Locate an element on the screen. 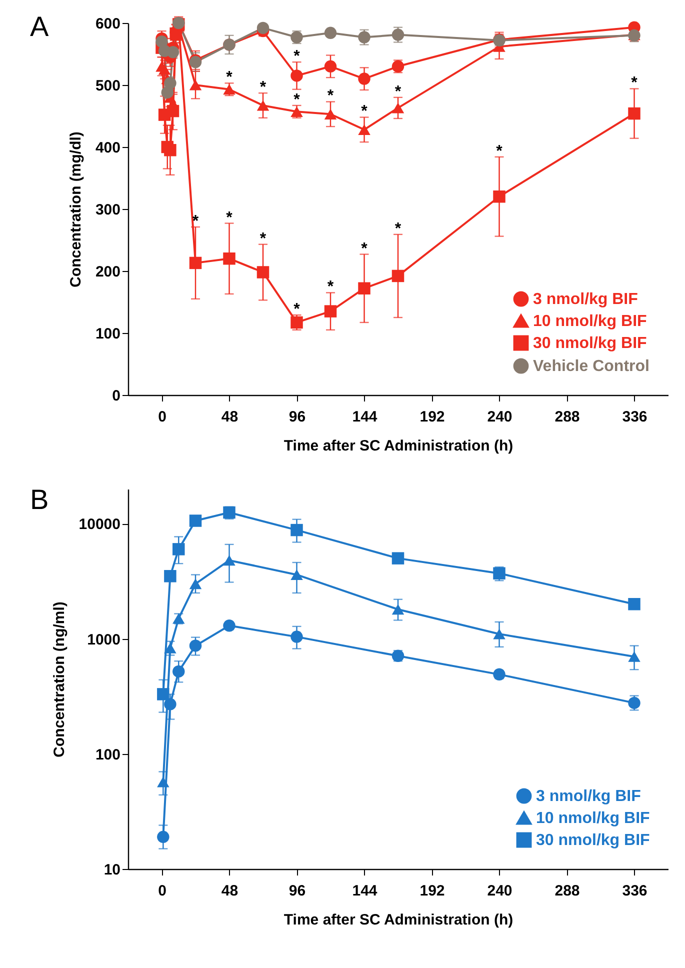 The height and width of the screenshot is (968, 685). y-tick-label: 1000 is located at coordinates (103, 639).